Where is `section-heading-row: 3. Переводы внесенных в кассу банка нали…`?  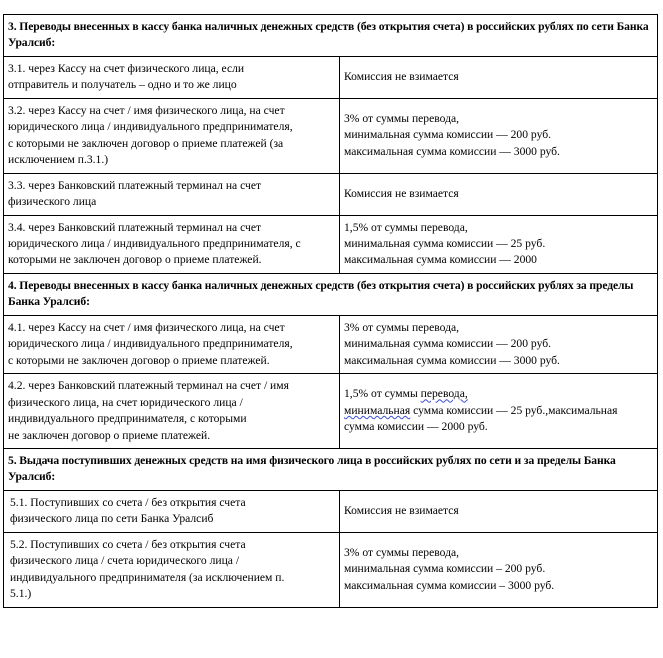 section-heading-row: 3. Переводы внесенных в кассу банка нали… is located at coordinates (330, 35).